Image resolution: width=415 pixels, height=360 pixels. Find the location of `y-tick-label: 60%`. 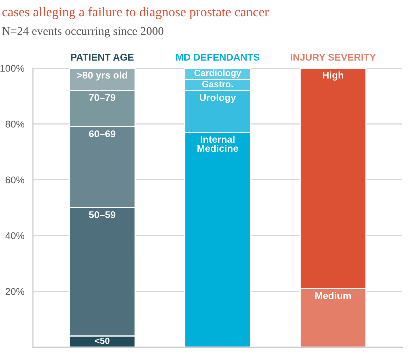

y-tick-label: 60% is located at coordinates (15, 180).